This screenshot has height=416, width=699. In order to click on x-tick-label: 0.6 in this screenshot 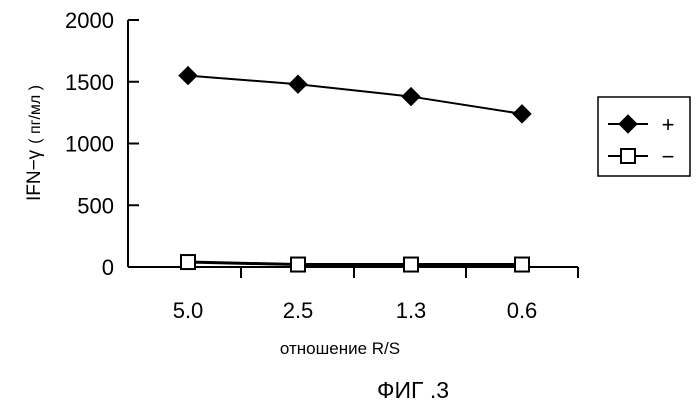, I will do `click(522, 310)`.